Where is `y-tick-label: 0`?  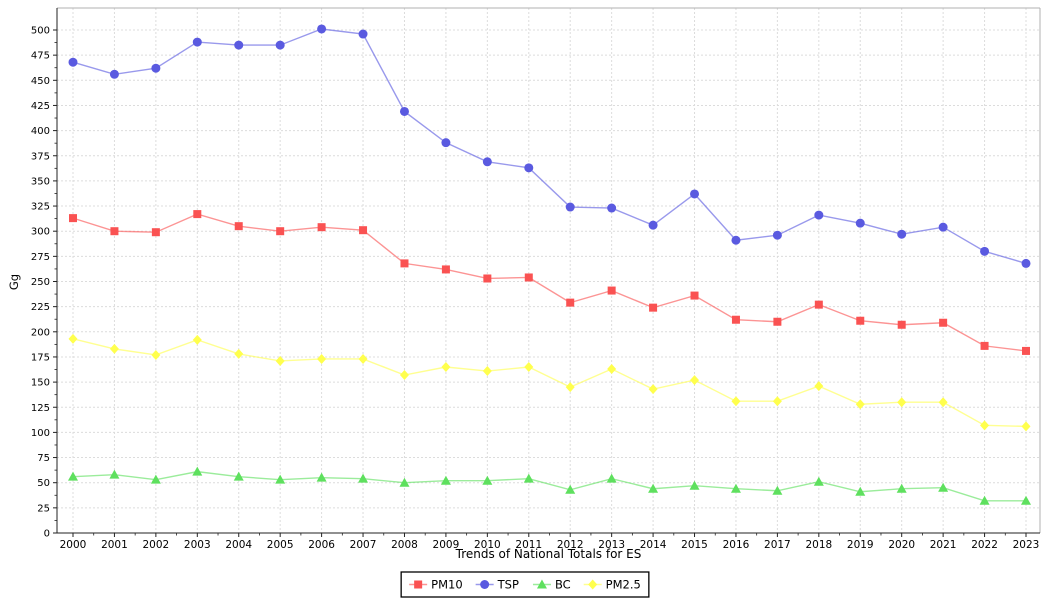 y-tick-label: 0 is located at coordinates (47, 534).